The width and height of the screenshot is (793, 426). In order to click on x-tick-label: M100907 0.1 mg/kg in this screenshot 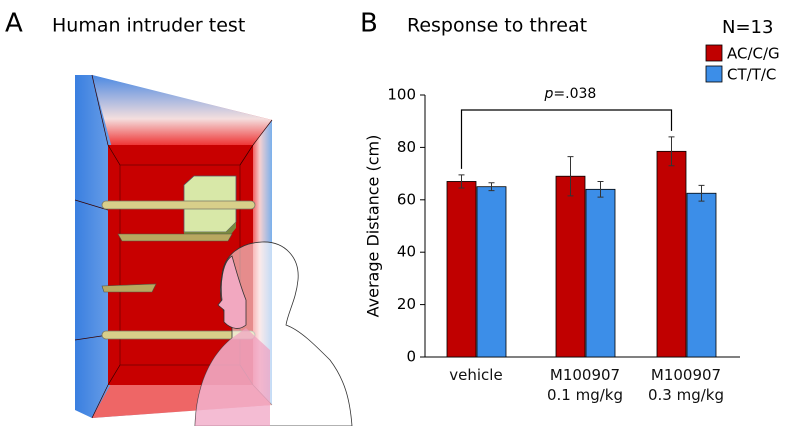, I will do `click(585, 385)`.